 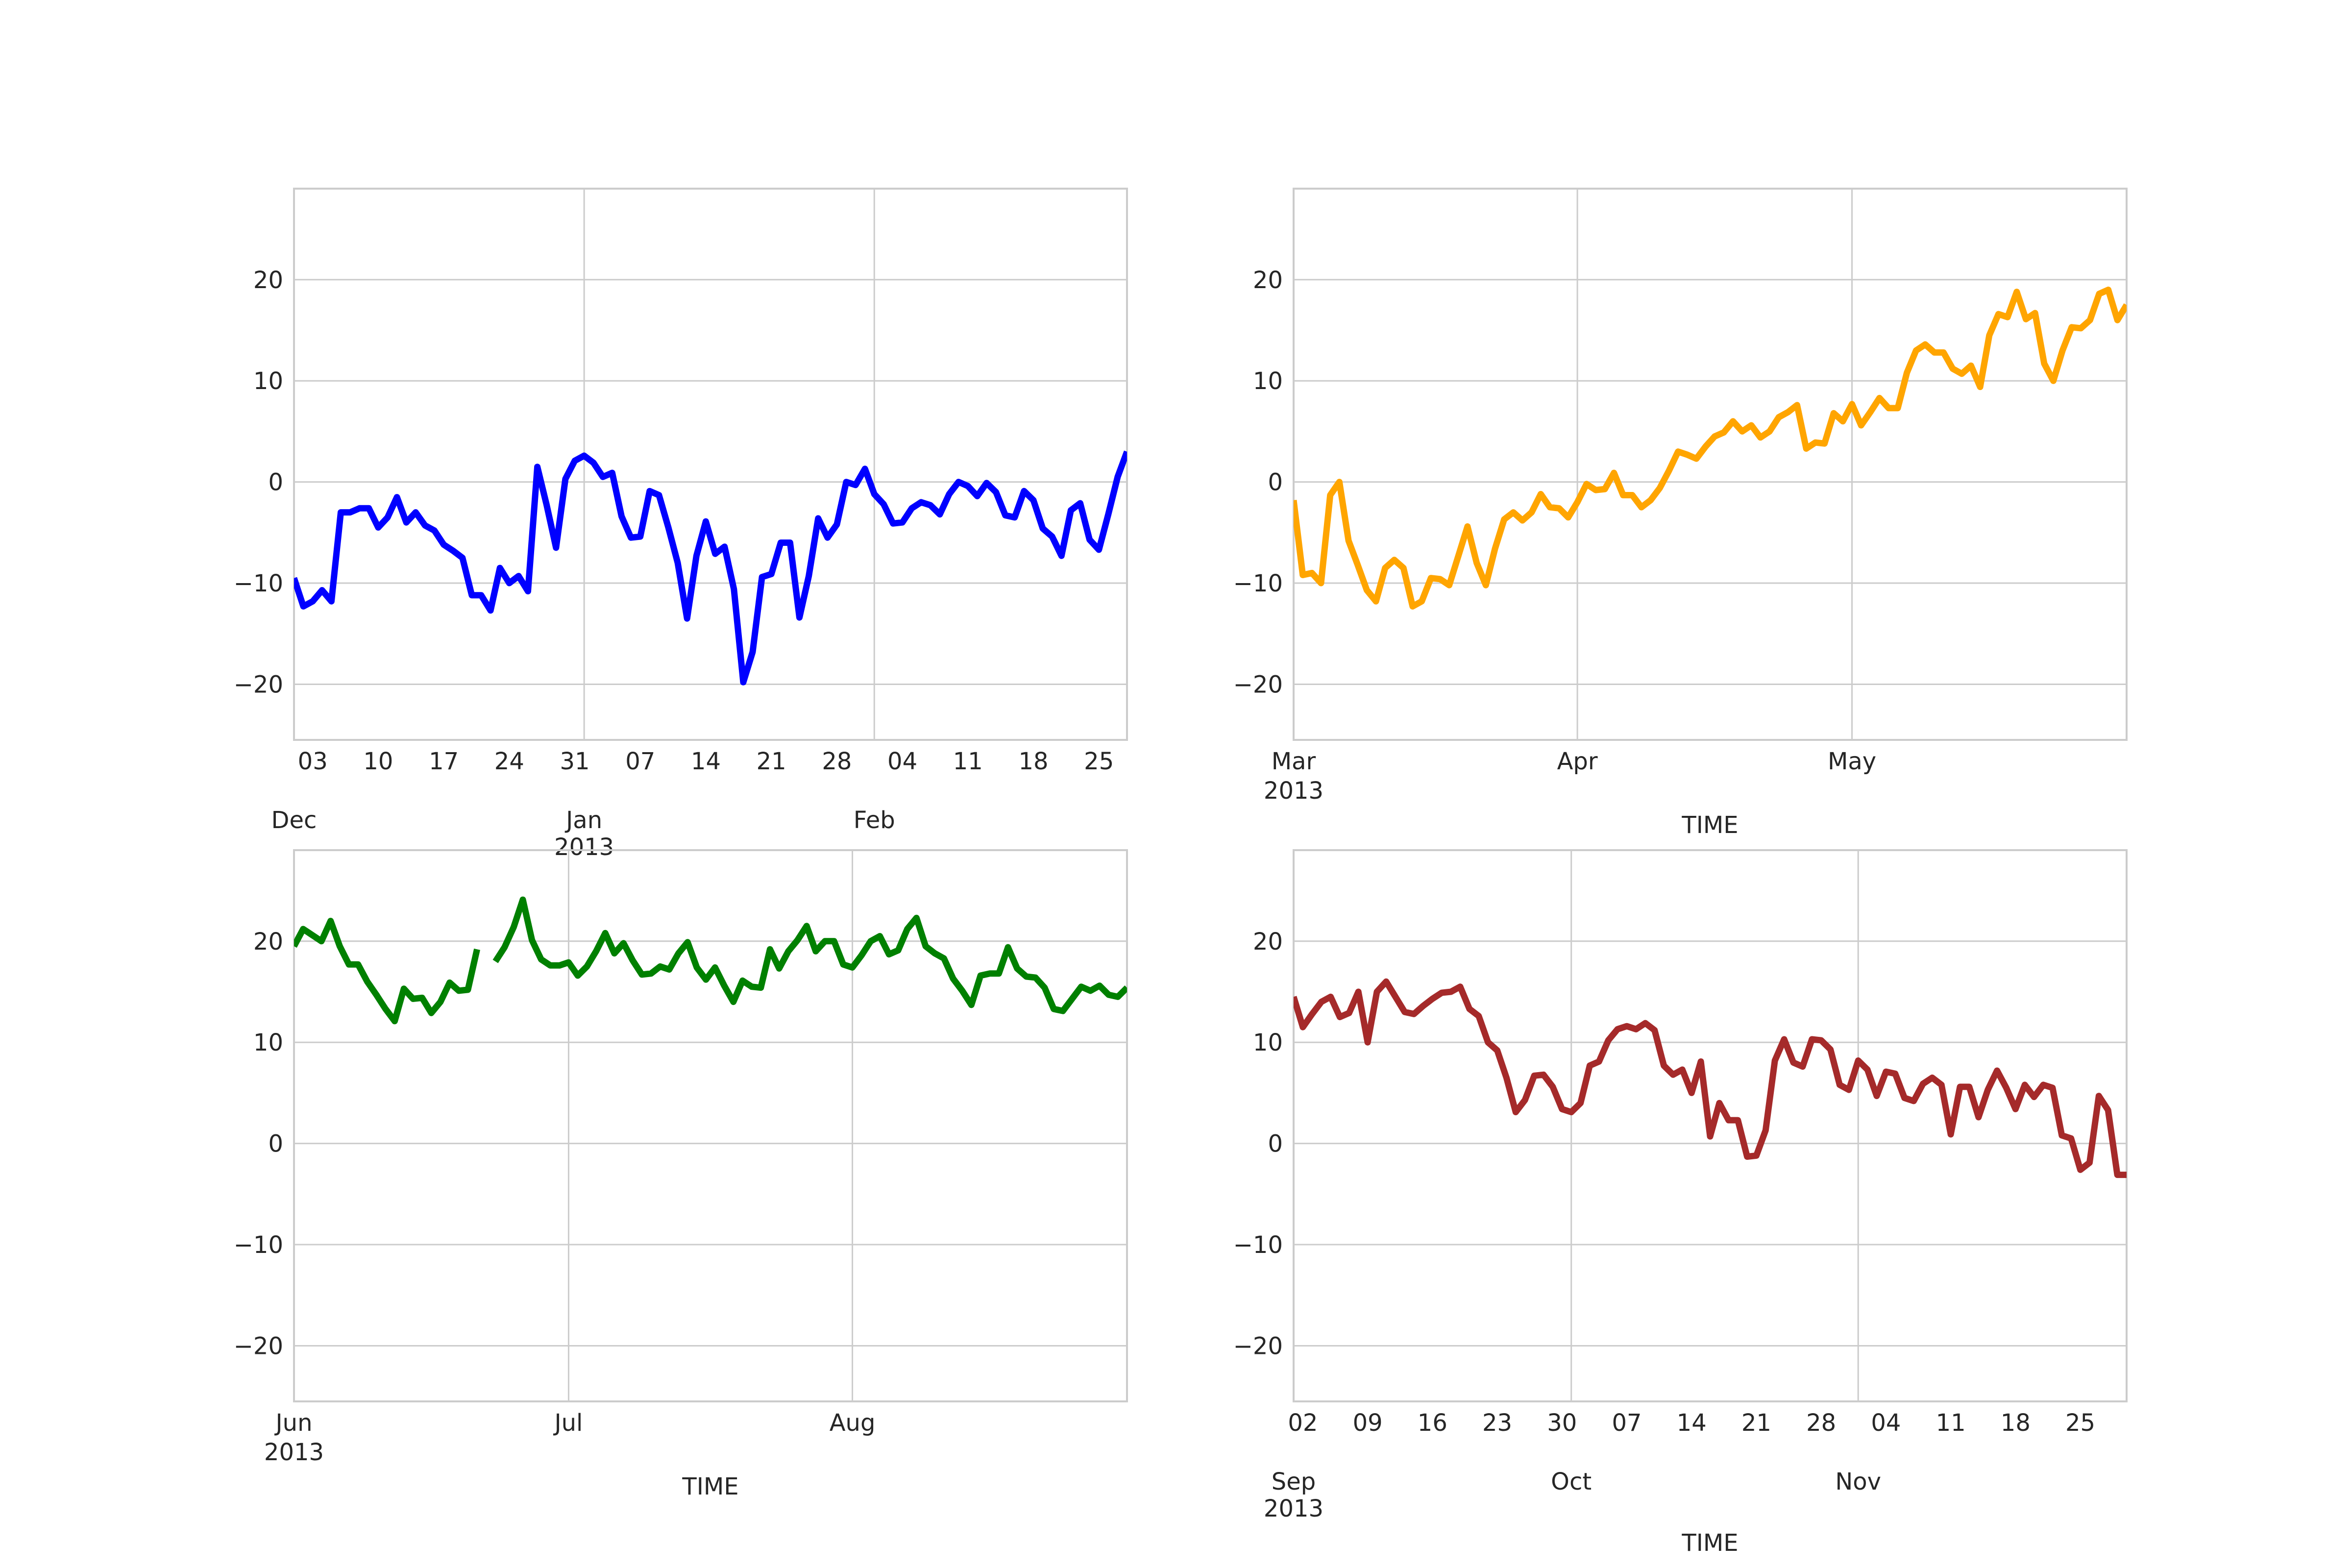 What do you see at coordinates (293, 1423) in the screenshot?
I see `x-major-tick-label: Jun` at bounding box center [293, 1423].